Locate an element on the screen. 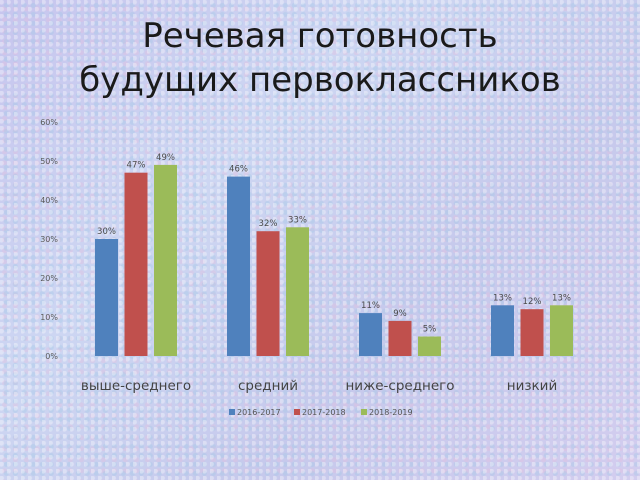 The width and height of the screenshot is (640, 480). y-tick-label: 20% is located at coordinates (49, 278).